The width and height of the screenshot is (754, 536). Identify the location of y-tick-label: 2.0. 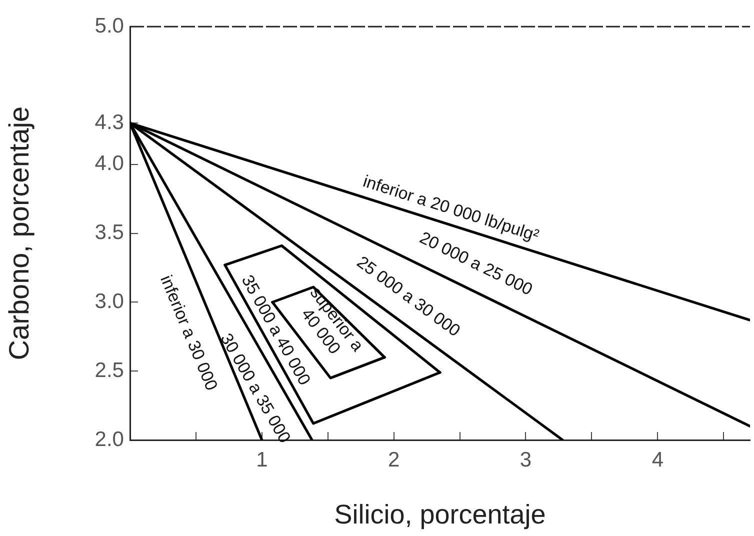
(109, 439).